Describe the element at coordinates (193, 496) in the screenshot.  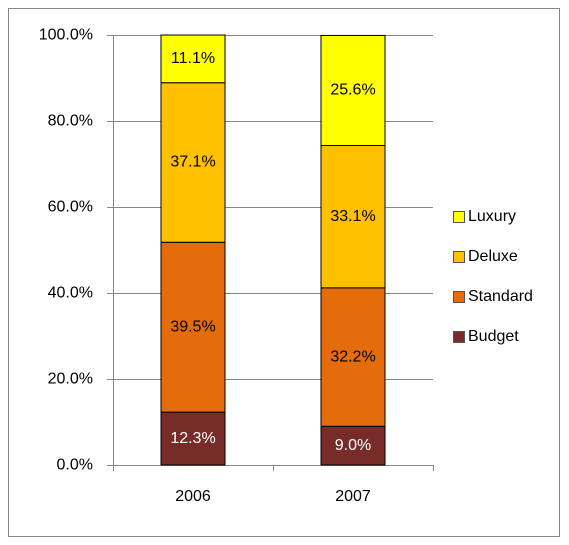
I see `x-tick-label: 2006` at that location.